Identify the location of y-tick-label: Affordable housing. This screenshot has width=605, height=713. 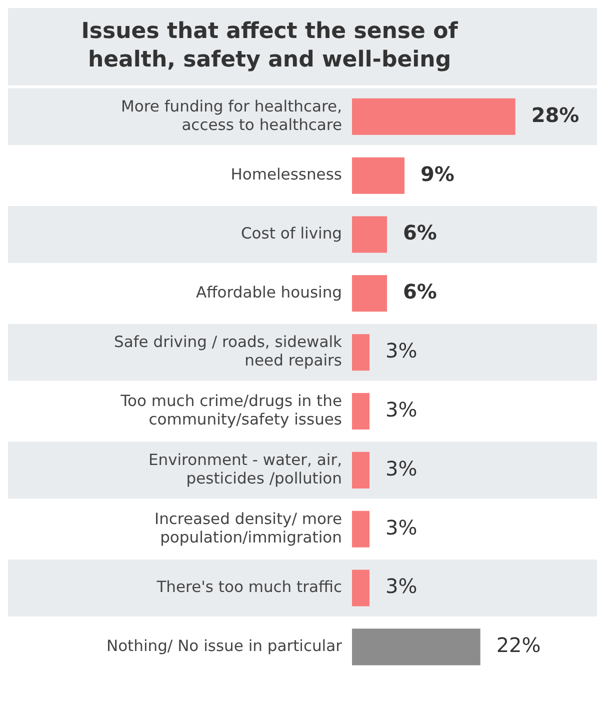
(269, 292).